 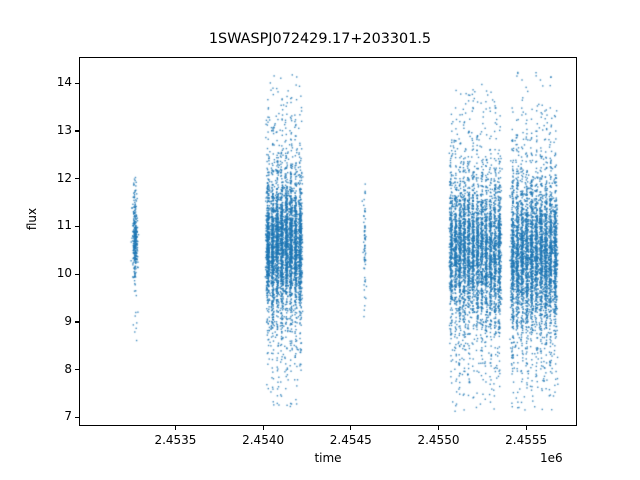 I want to click on x-tick-label: 2.4545, so click(x=350, y=440).